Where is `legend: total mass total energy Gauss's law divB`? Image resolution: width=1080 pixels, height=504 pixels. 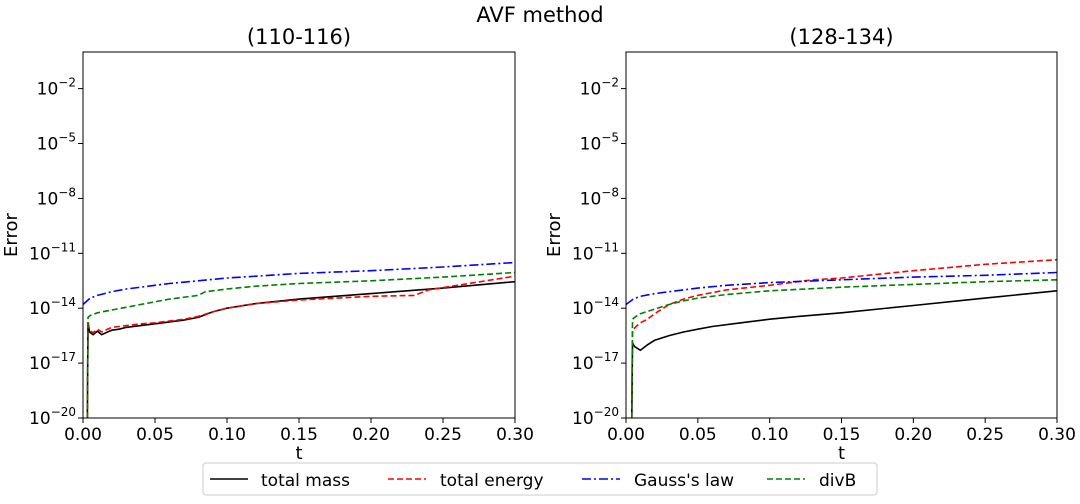 legend: total mass total energy Gauss's law divB is located at coordinates (540, 479).